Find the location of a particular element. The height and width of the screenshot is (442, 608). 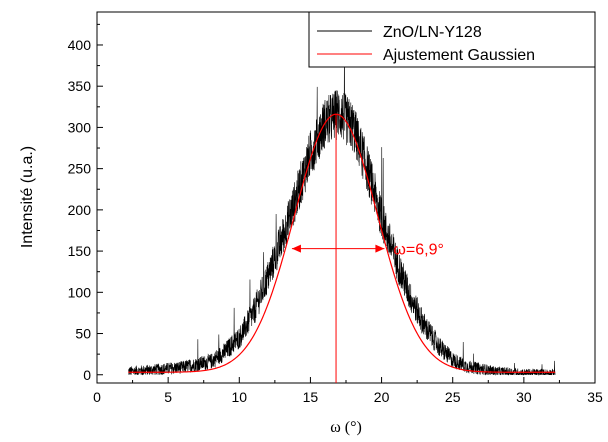

x-tick-label: 15 is located at coordinates (311, 397).